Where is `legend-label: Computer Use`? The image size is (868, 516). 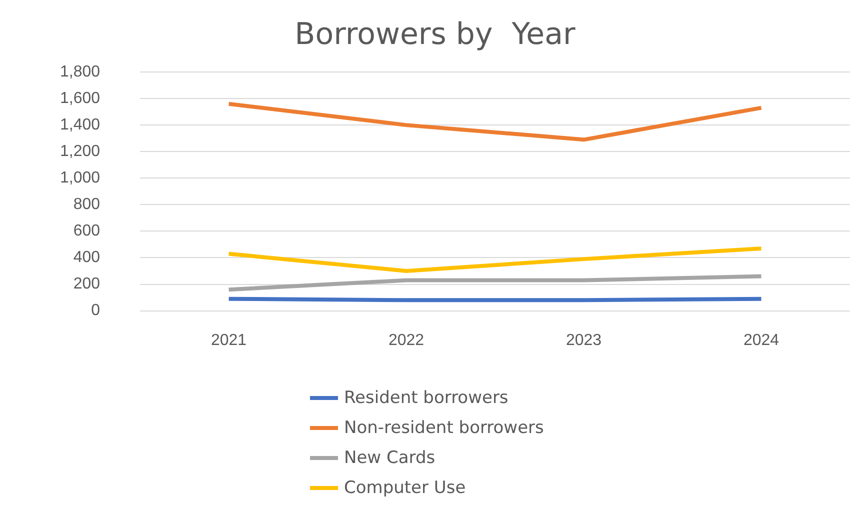 legend-label: Computer Use is located at coordinates (405, 488).